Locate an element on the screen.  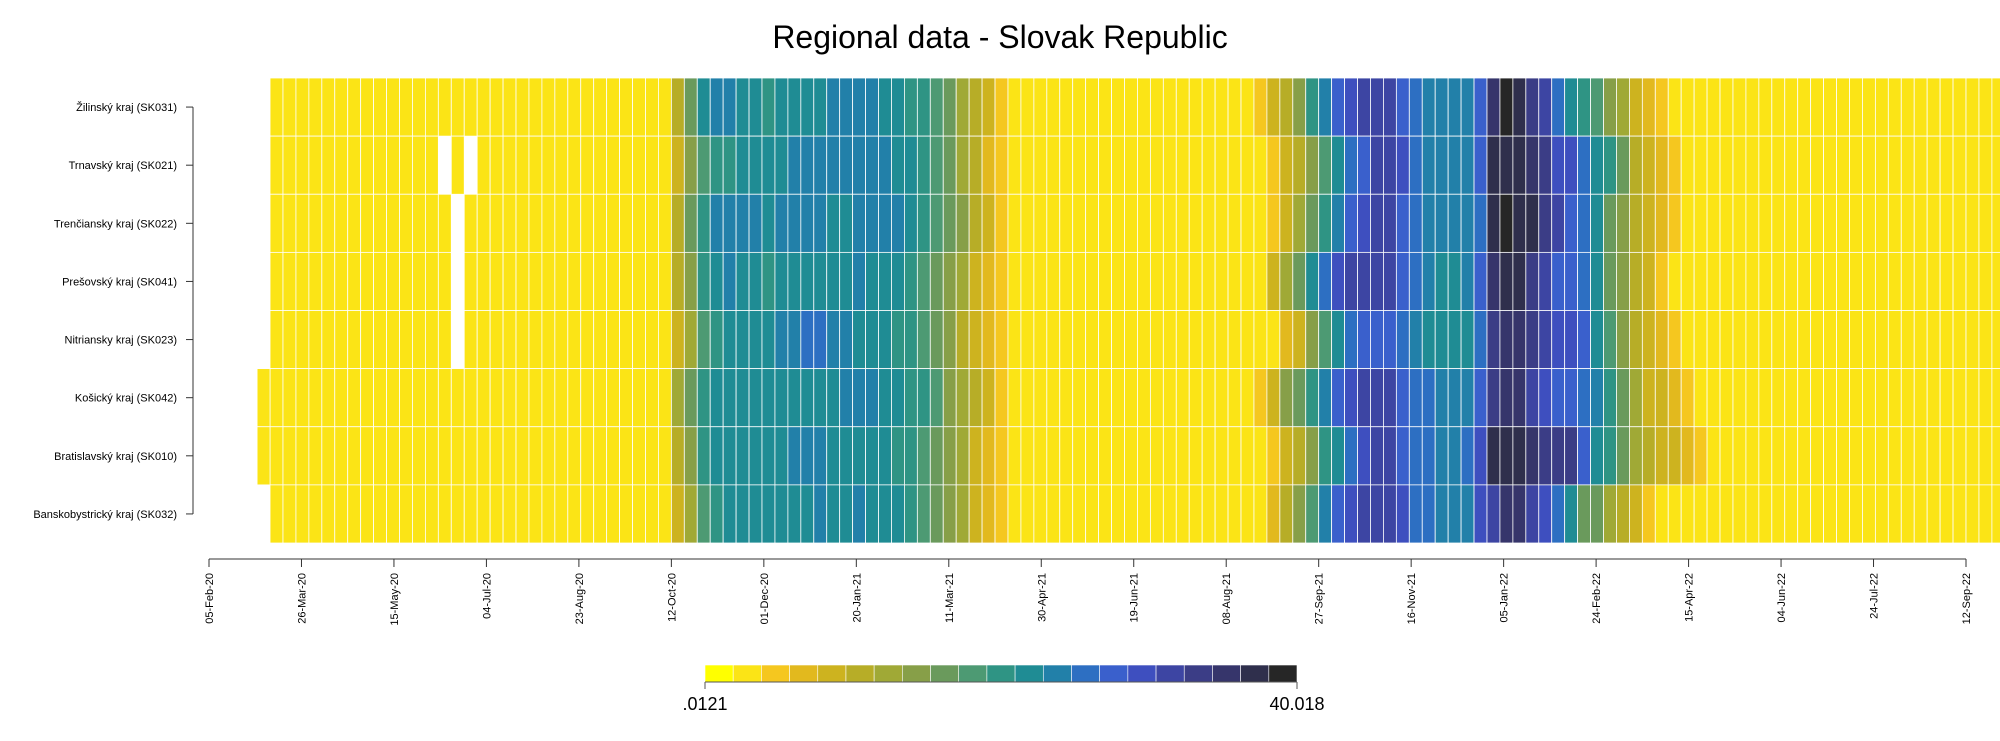
x-tick-label: 24-Jul-22 is located at coordinates (1875, 596).